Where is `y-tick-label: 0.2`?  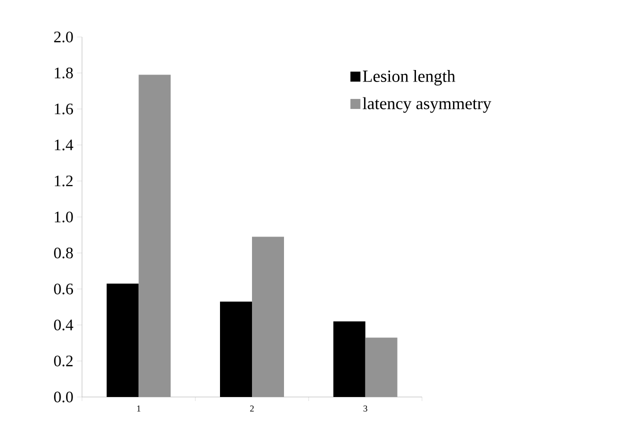 y-tick-label: 0.2 is located at coordinates (63, 361).